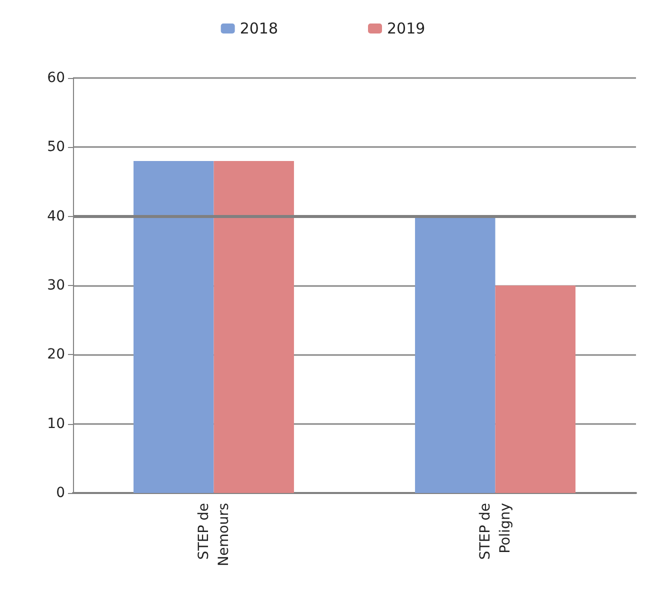 The height and width of the screenshot is (605, 646). What do you see at coordinates (56, 216) in the screenshot?
I see `y-tick-label: 40` at bounding box center [56, 216].